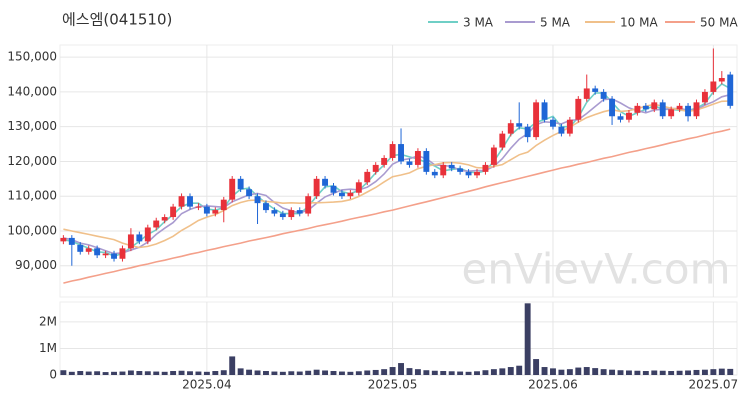 The image size is (750, 400). Describe the element at coordinates (32, 91) in the screenshot. I see `y-tick-label: 140,000` at that location.